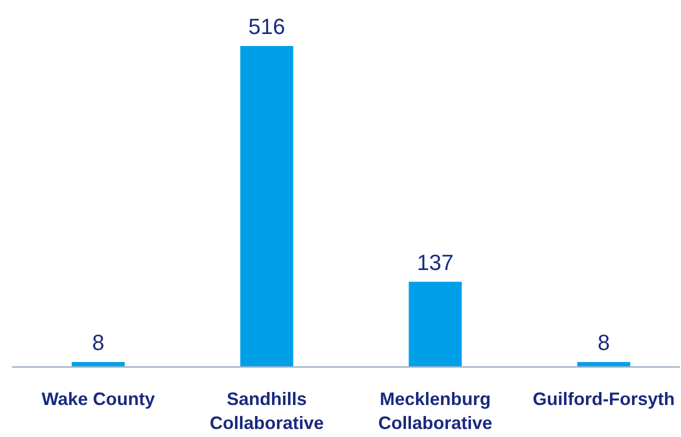 Image resolution: width=681 pixels, height=437 pixels. What do you see at coordinates (435, 262) in the screenshot?
I see `data-label: 137` at bounding box center [435, 262].